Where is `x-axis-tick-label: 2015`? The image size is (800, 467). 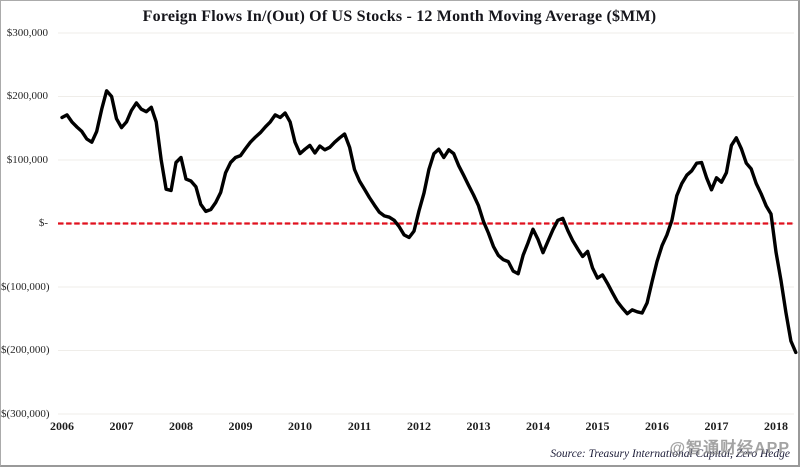
x-axis-tick-label: 2015 is located at coordinates (597, 426).